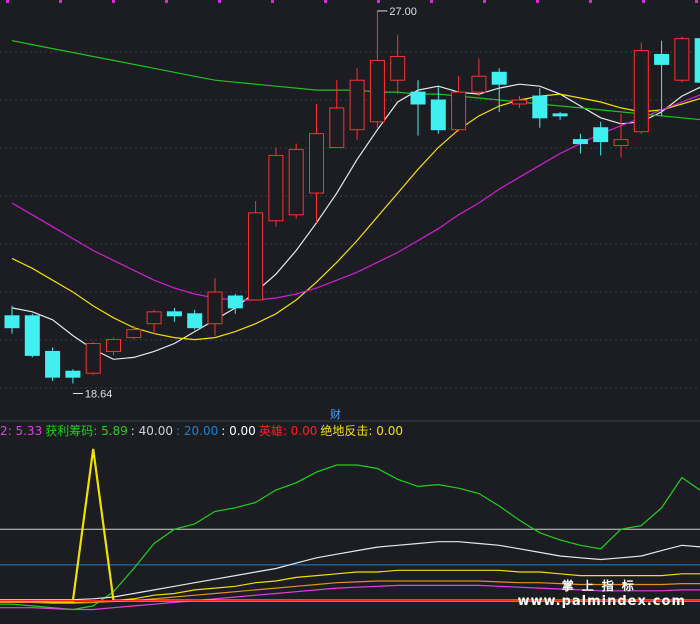  I want to click on legend-entry: : 0.00, so click(238, 431).